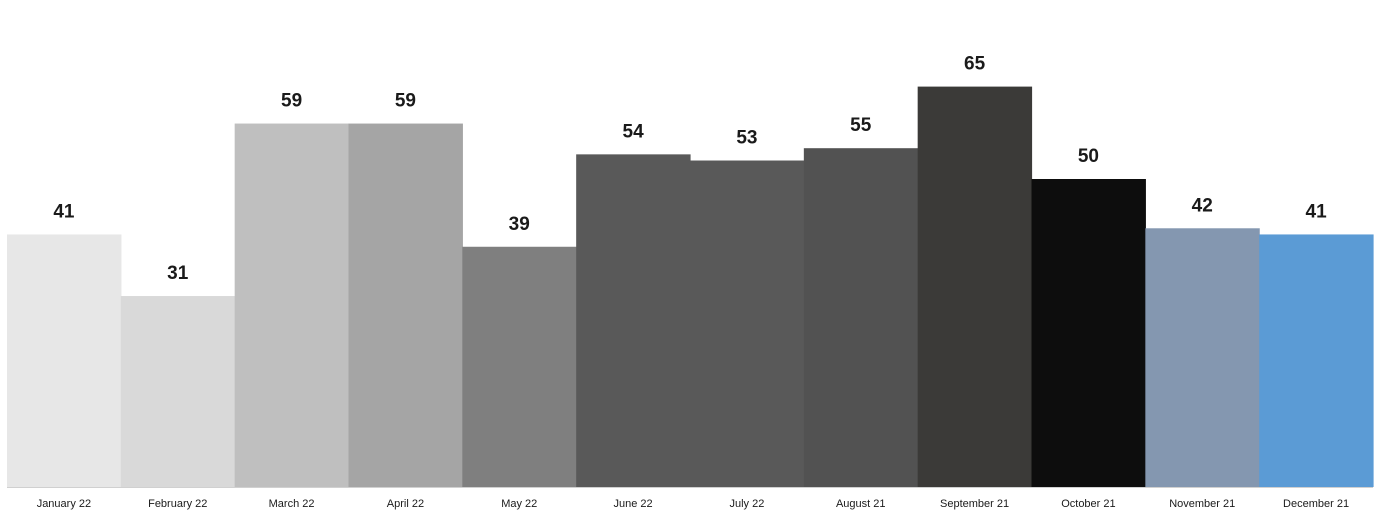 This screenshot has width=1375, height=512. I want to click on category-label: February 22, so click(177, 504).